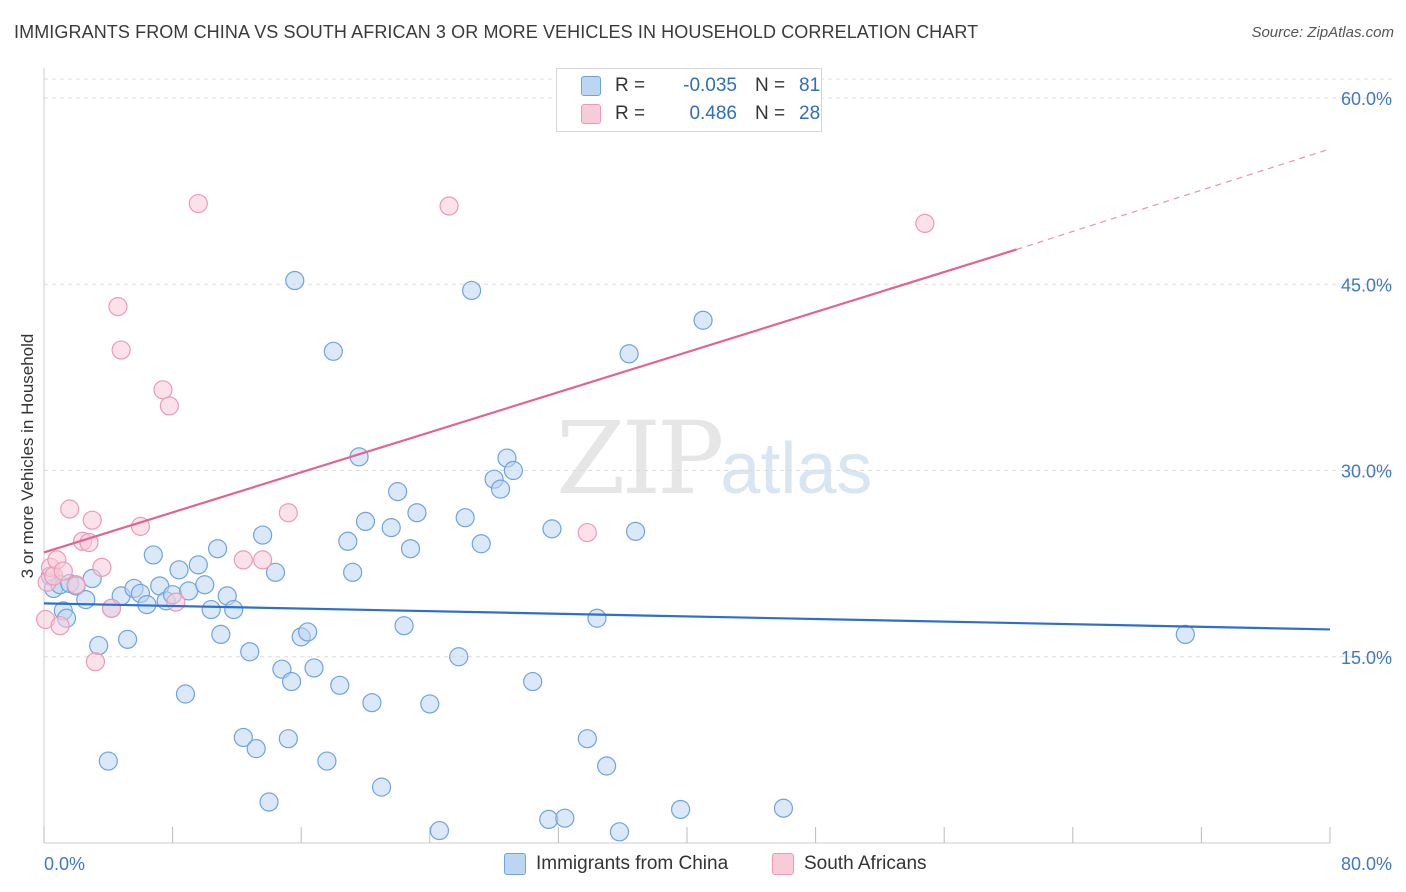  I want to click on bottom-legend-swatch-china, so click(515, 864).